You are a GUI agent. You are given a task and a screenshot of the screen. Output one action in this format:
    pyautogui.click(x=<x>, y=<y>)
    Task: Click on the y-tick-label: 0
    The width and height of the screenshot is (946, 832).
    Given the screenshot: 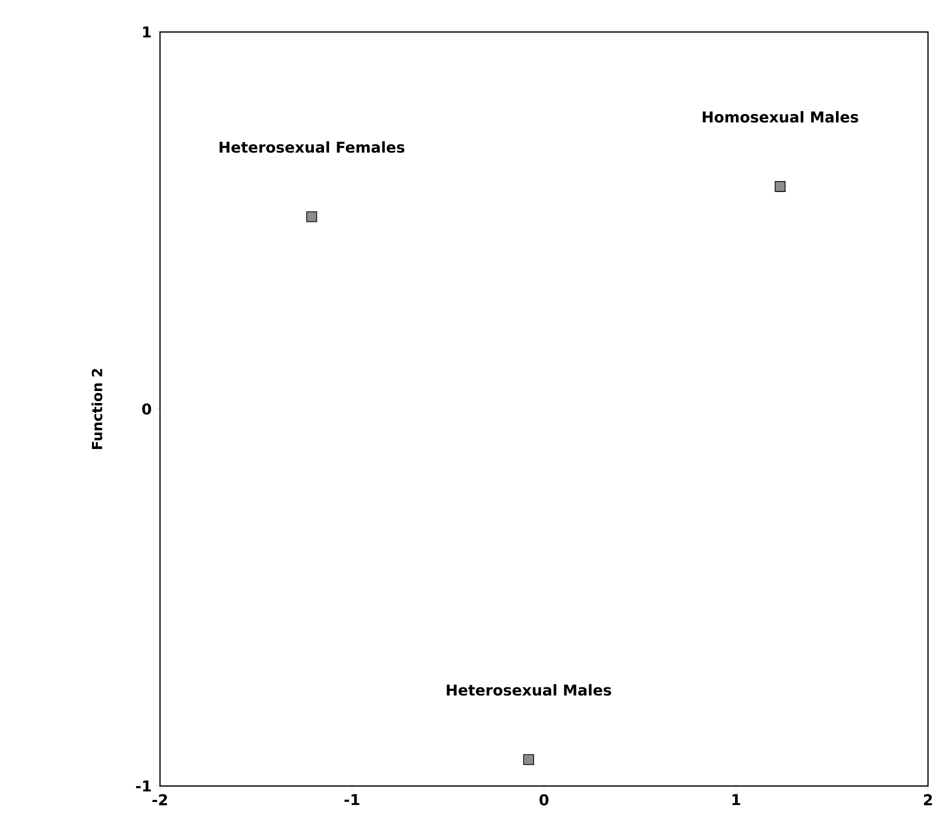 What is the action you would take?
    pyautogui.click(x=147, y=409)
    